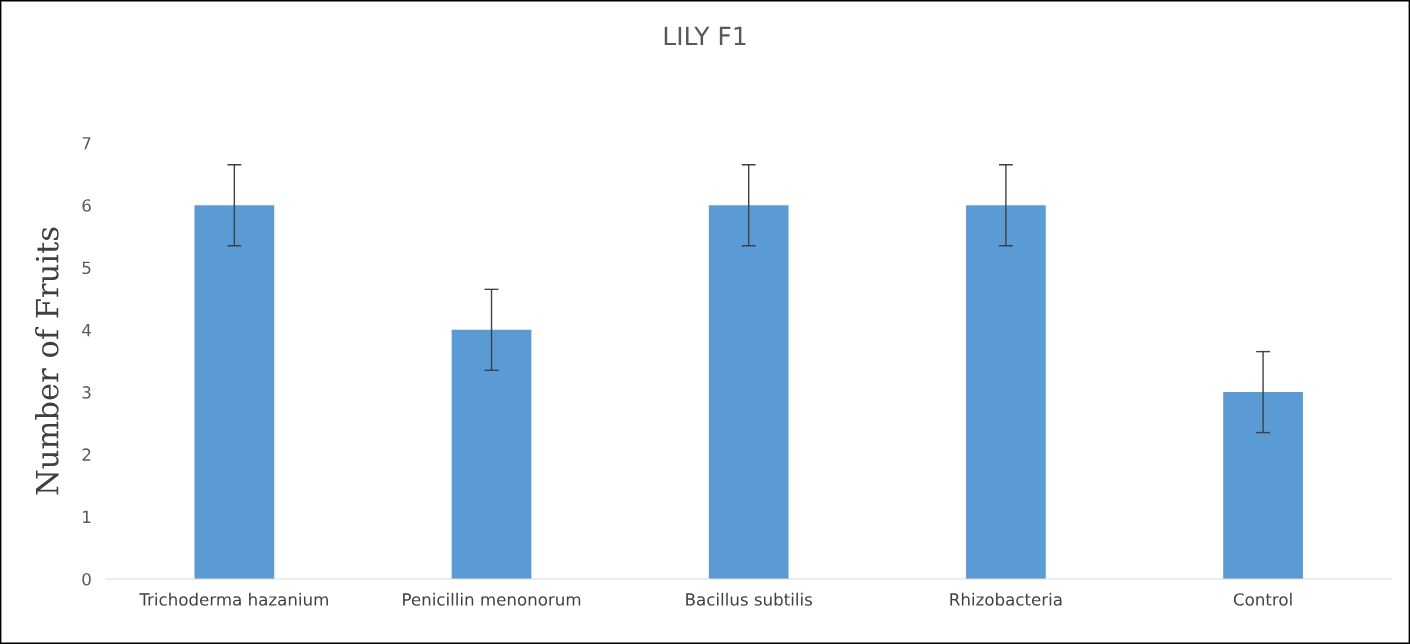 Image resolution: width=1410 pixels, height=644 pixels. What do you see at coordinates (233, 599) in the screenshot?
I see `x-tick-label: Trichoderma hazanium` at bounding box center [233, 599].